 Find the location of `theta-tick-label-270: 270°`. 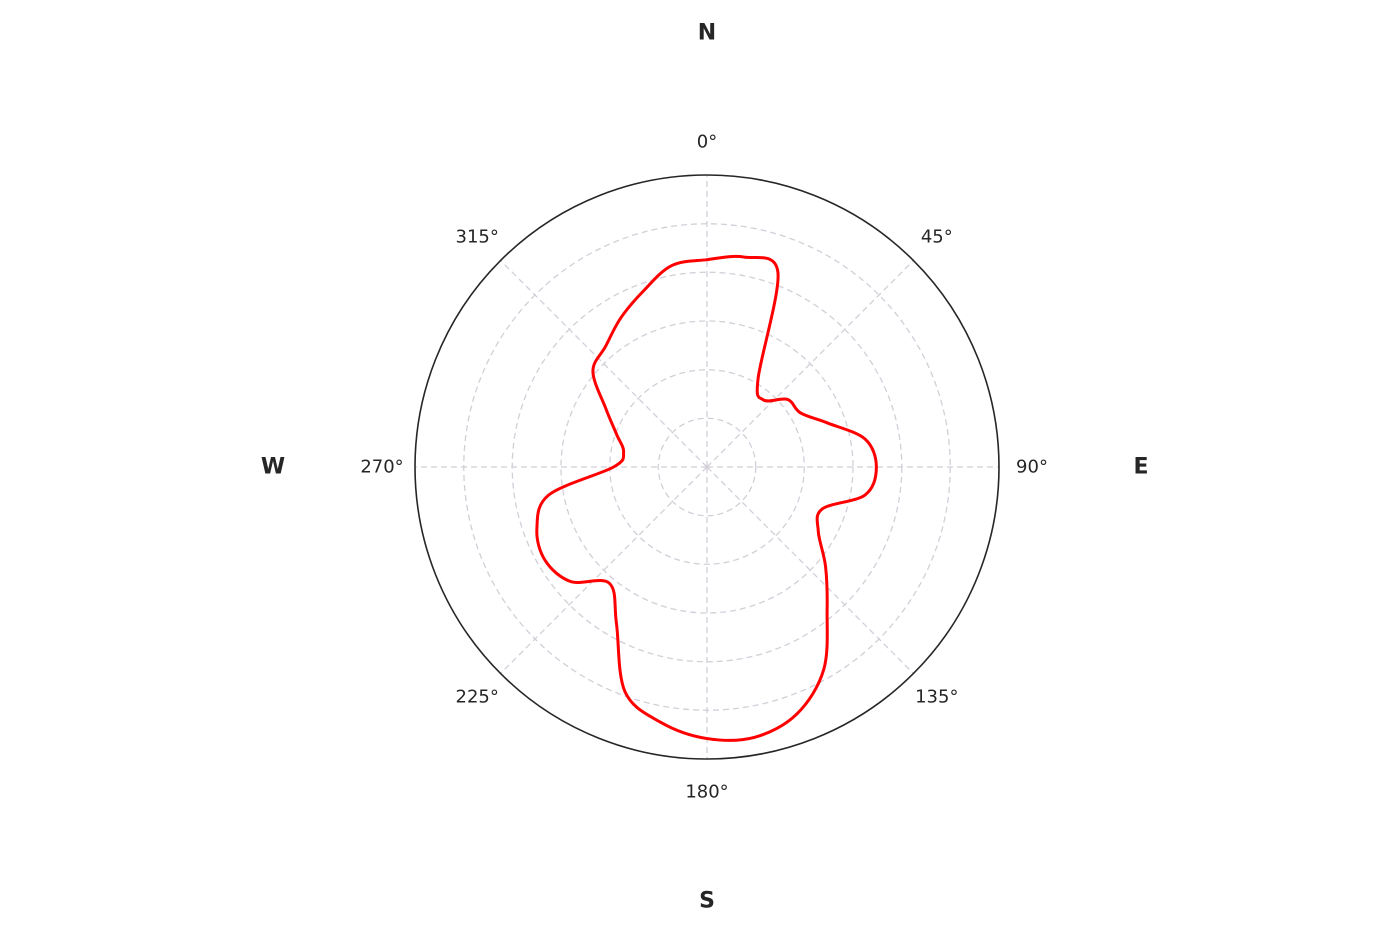

theta-tick-label-270: 270° is located at coordinates (381, 467).